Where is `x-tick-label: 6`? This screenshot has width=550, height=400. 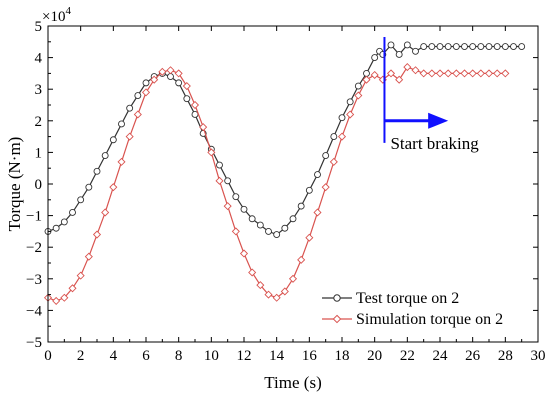 x-tick-label: 6 is located at coordinates (146, 356).